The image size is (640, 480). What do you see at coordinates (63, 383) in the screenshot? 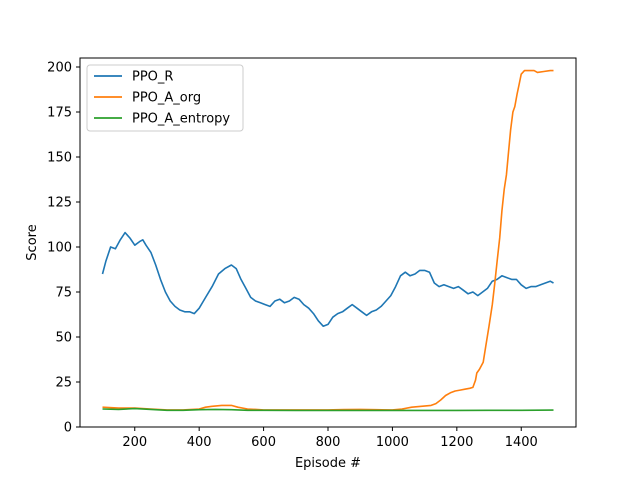
I see `y-tick-label: 25` at bounding box center [63, 383].